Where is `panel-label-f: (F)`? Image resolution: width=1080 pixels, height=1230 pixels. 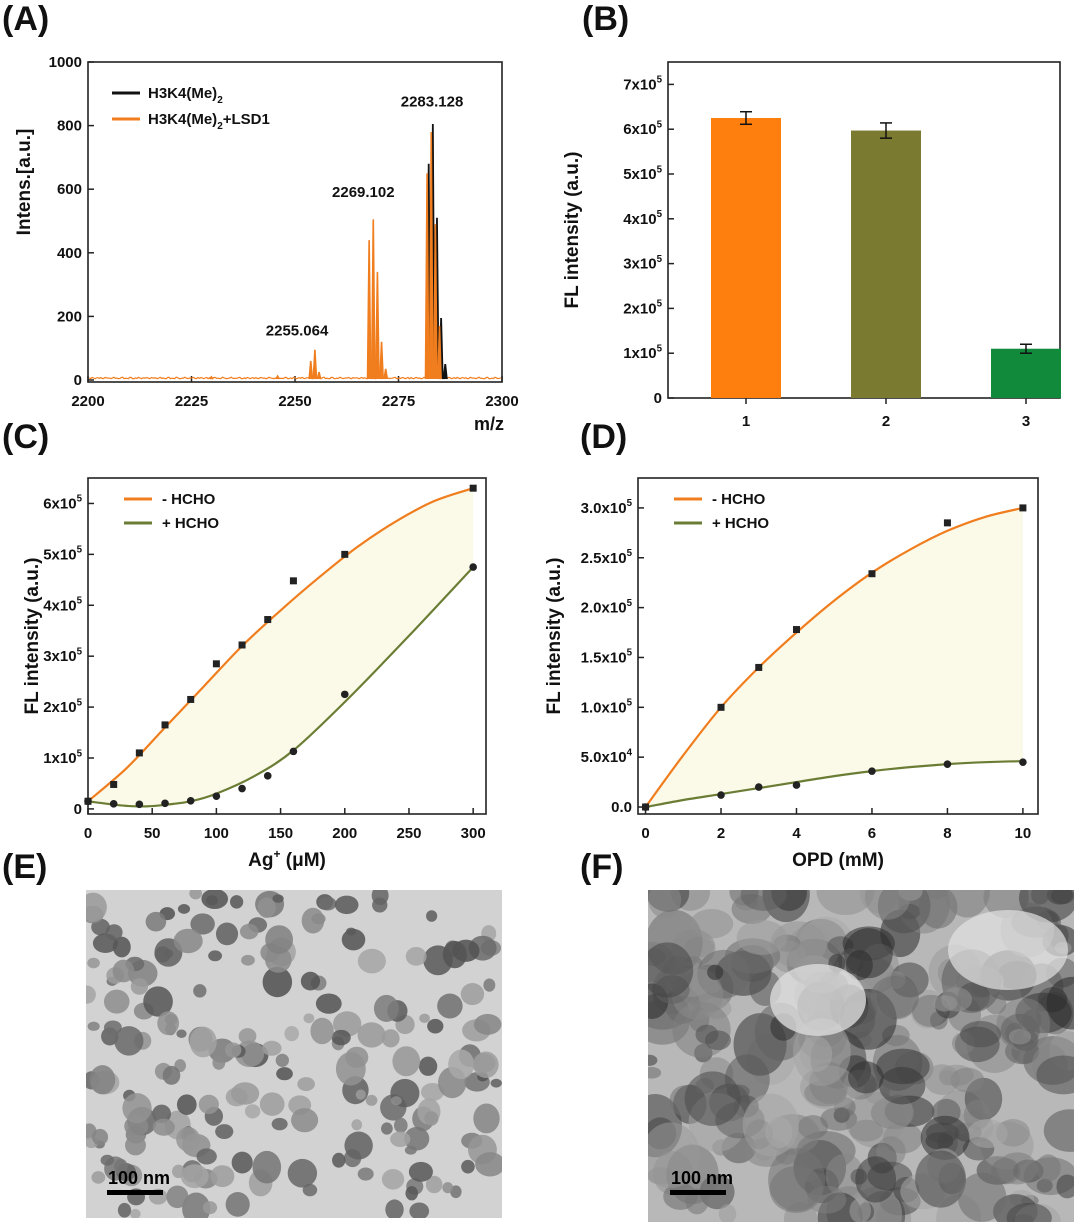 panel-label-f: (F) is located at coordinates (602, 867).